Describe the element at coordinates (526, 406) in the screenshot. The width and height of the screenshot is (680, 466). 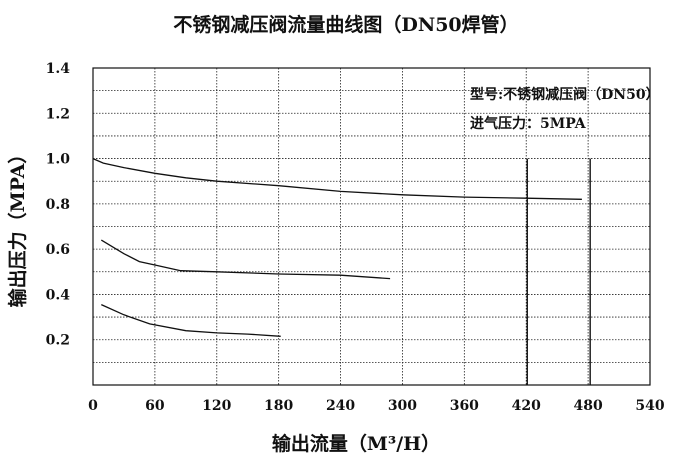
I see `x-tick-label: 420` at that location.